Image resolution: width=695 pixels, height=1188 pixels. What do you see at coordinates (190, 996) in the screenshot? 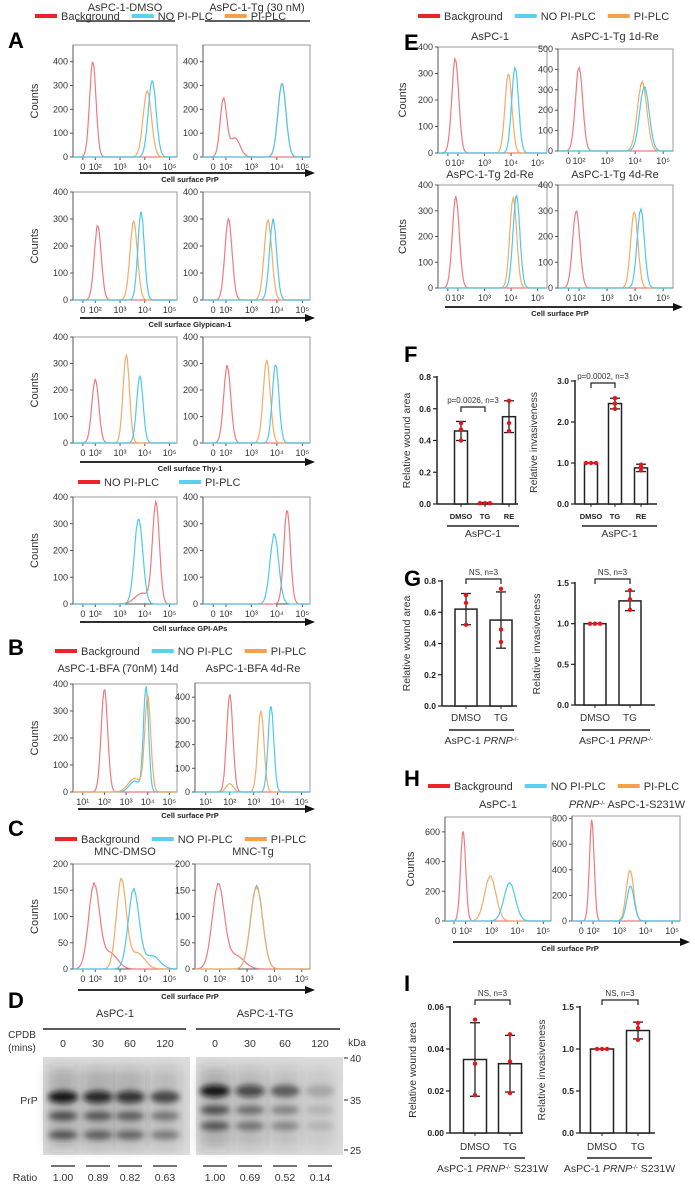
I see `x-axis-label: Cell surface PrP` at bounding box center [190, 996].